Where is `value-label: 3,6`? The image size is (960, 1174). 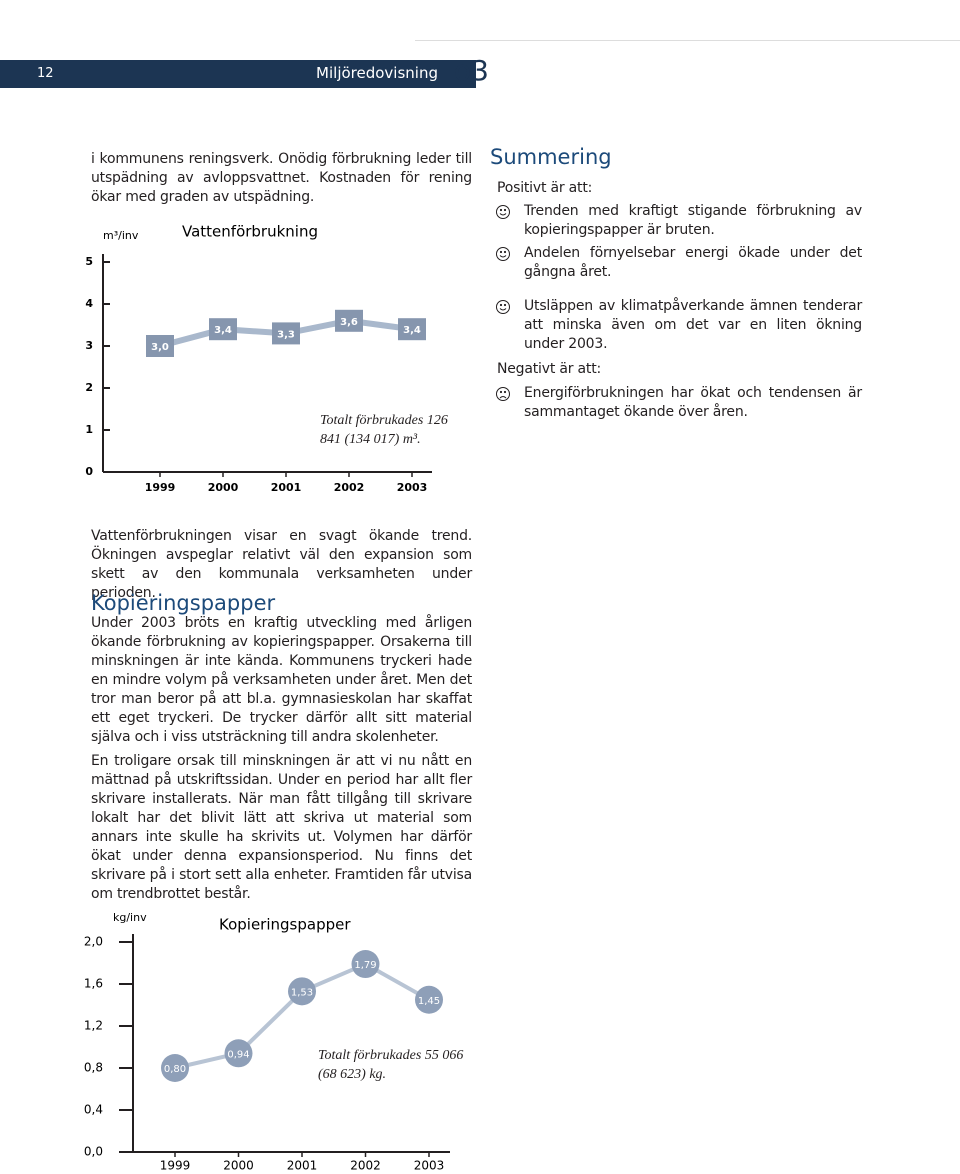
value-label: 3,6 is located at coordinates (349, 322).